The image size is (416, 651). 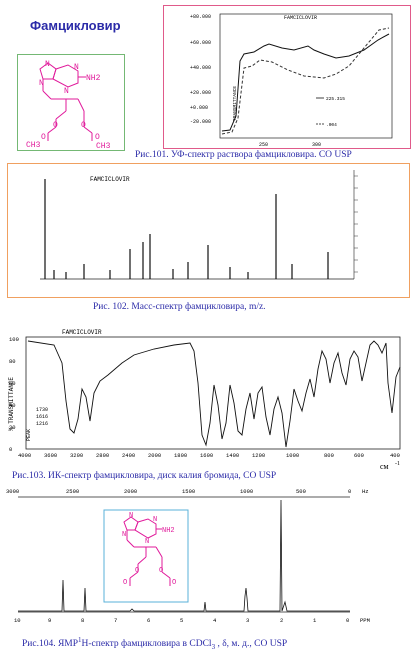 What do you see at coordinates (316, 145) in the screenshot?
I see `uv-xtick-2: 300` at bounding box center [316, 145].